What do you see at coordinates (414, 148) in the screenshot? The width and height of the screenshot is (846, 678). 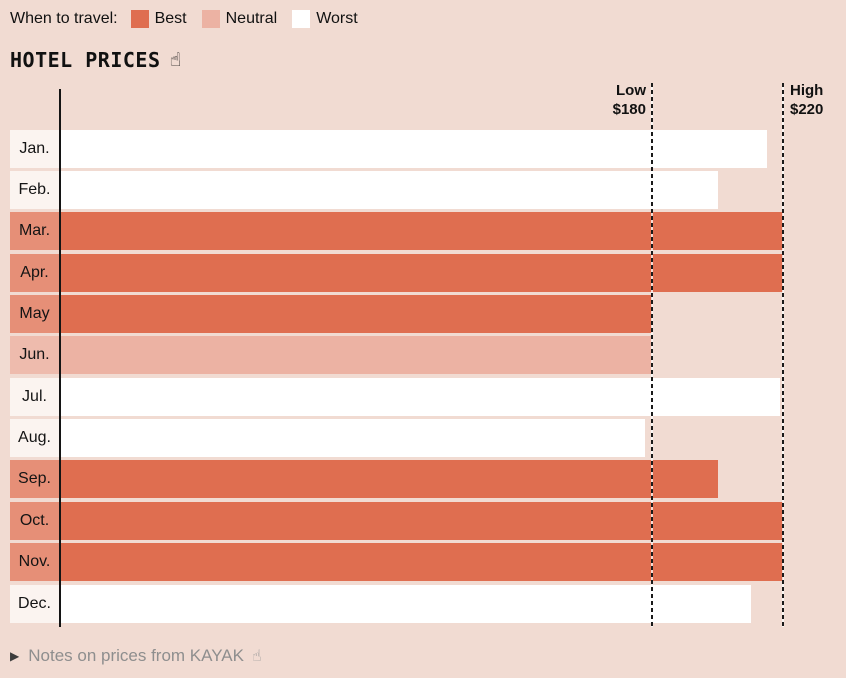 I see `price-bar-jan` at bounding box center [414, 148].